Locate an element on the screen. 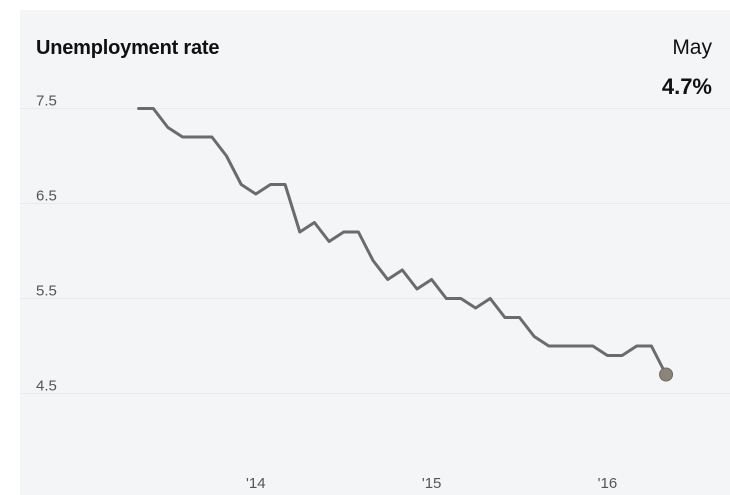 The image size is (730, 495). y-tick-label: 4.5 is located at coordinates (46, 386).